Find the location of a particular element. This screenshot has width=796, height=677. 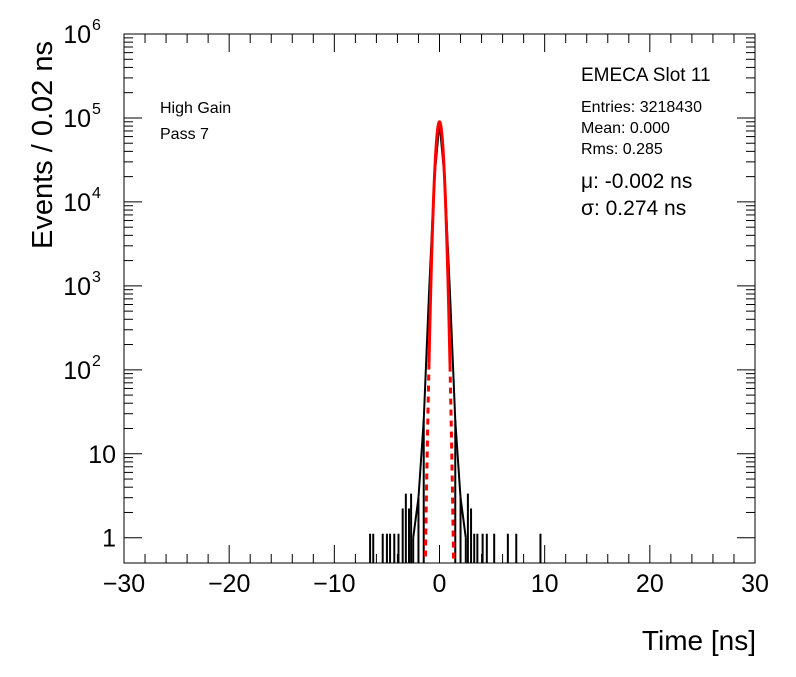

x-tick-label: −30 is located at coordinates (124, 584).